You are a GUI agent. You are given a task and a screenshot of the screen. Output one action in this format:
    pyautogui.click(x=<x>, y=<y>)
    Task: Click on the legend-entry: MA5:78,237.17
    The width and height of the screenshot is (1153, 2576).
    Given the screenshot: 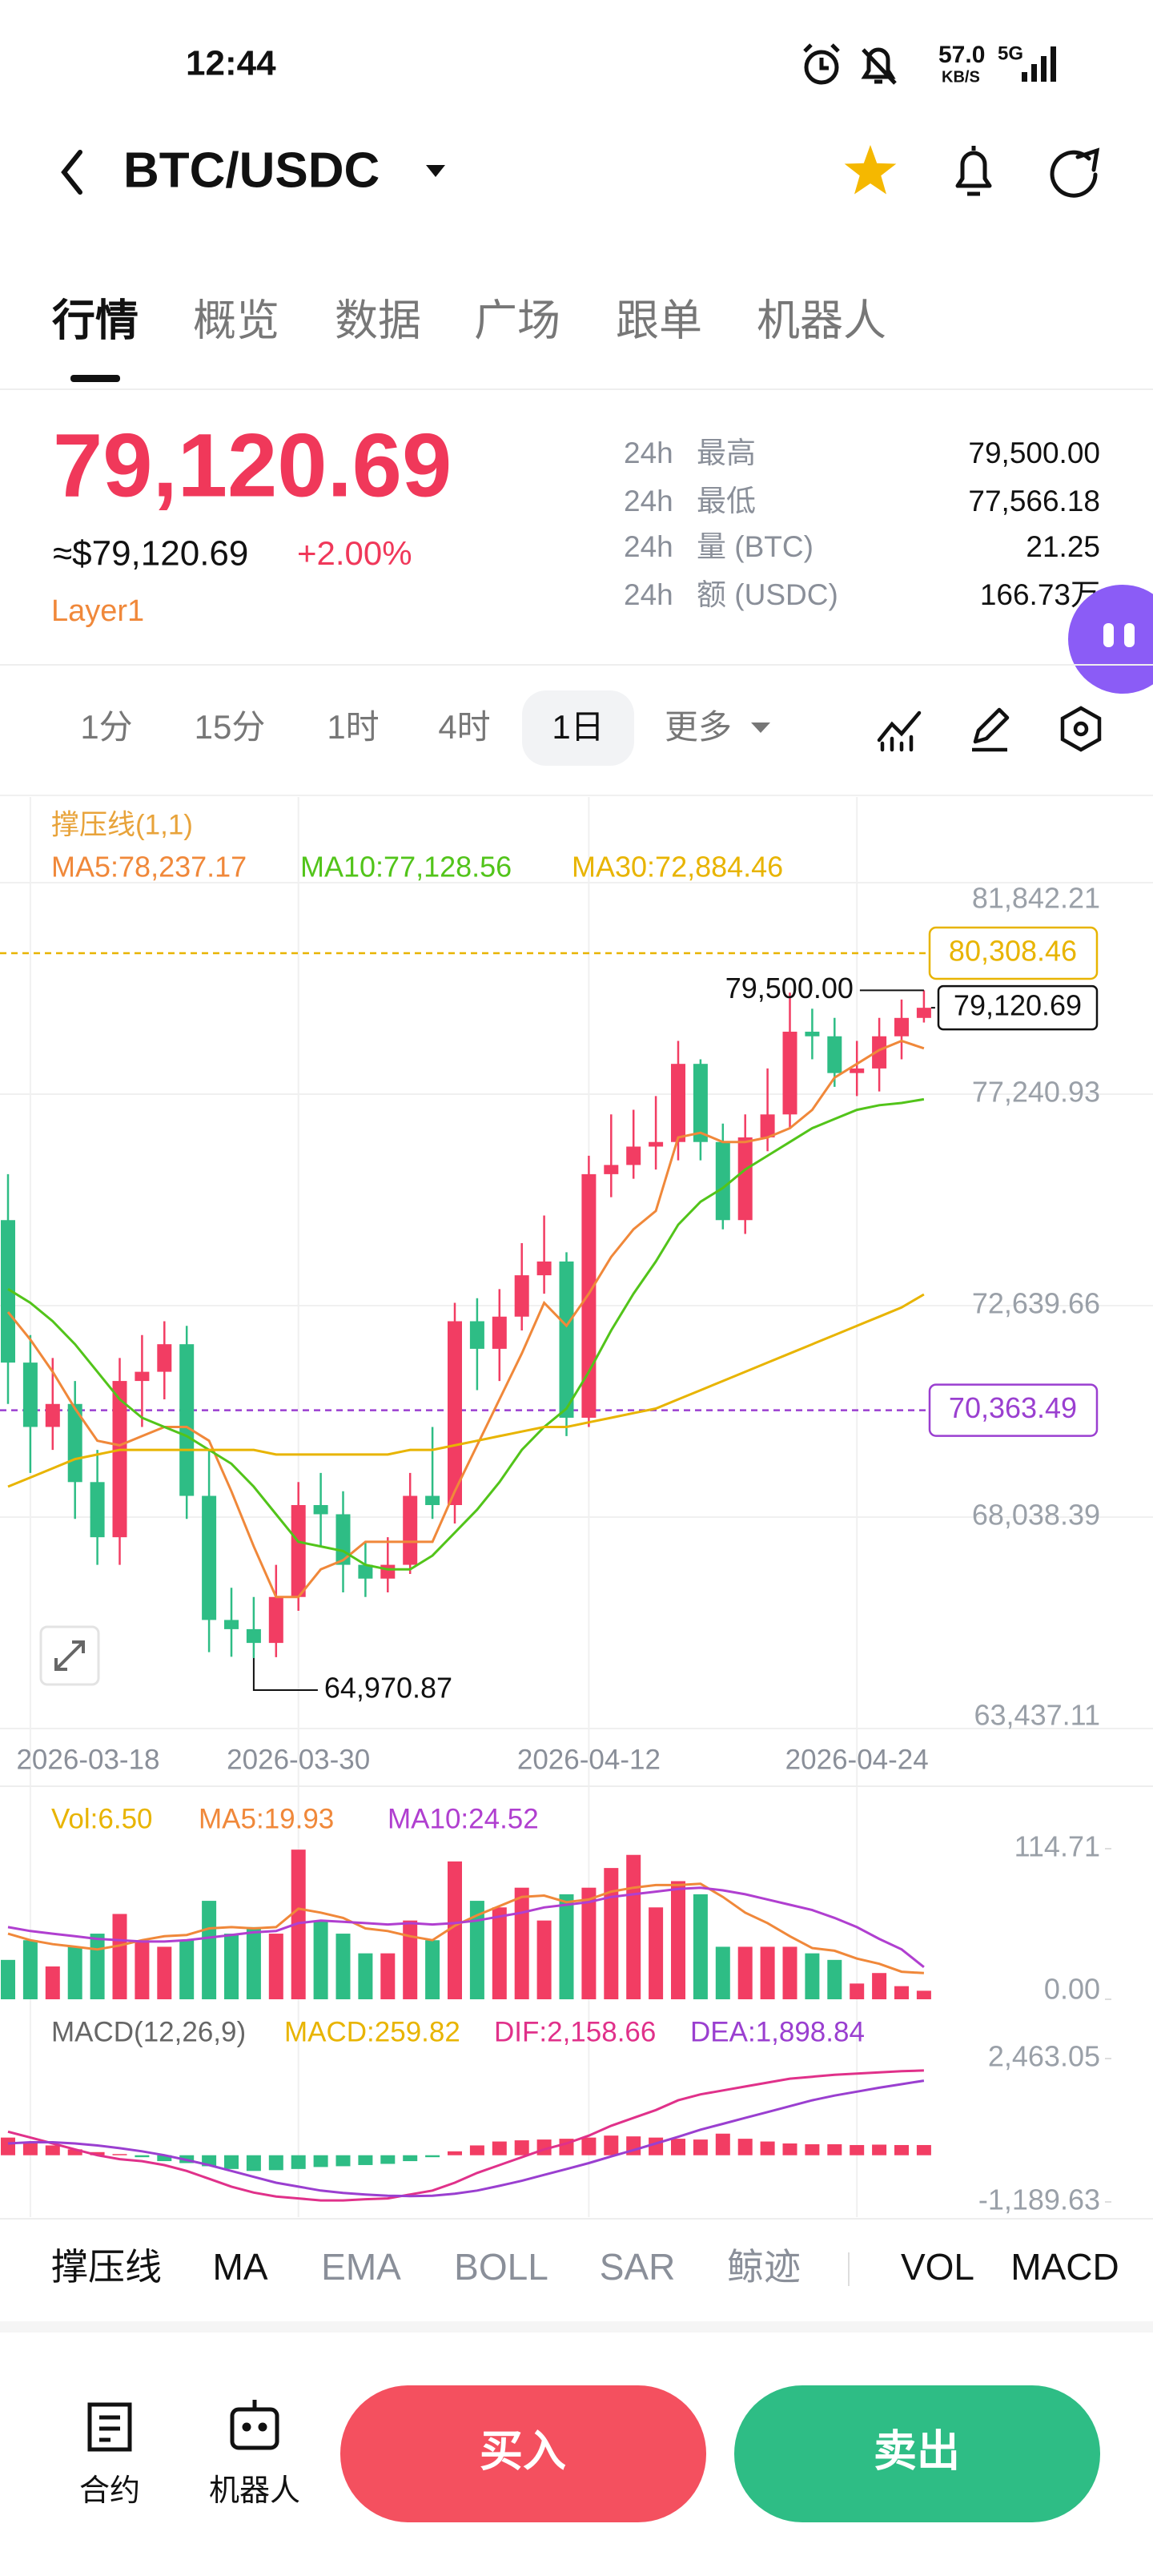 What is the action you would take?
    pyautogui.click(x=149, y=867)
    